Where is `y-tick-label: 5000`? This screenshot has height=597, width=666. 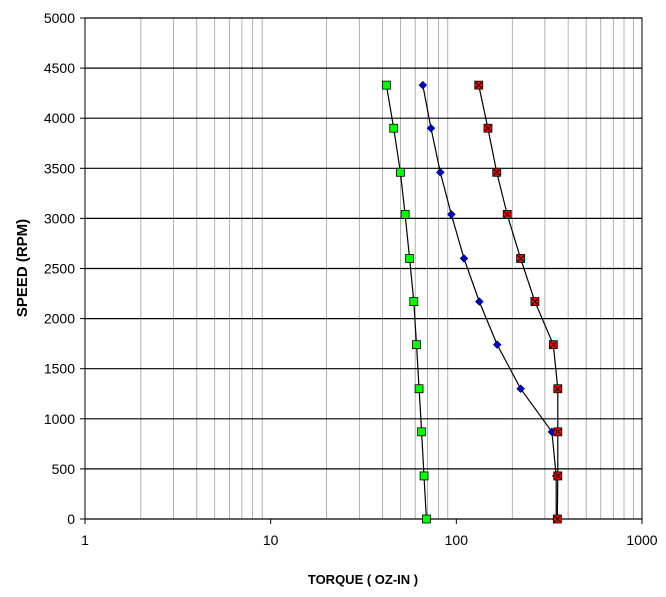
y-tick-label: 5000 is located at coordinates (59, 18).